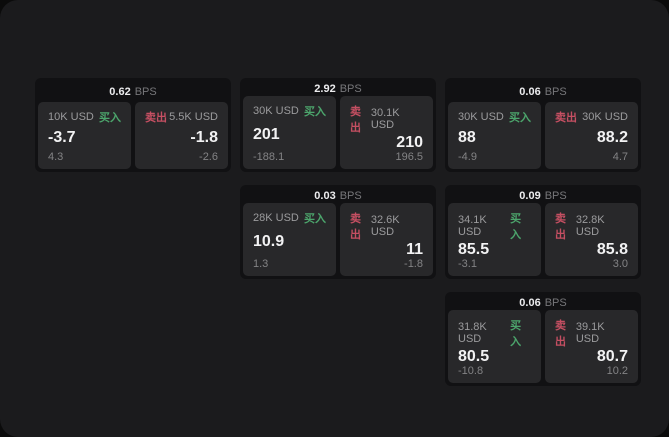 The image size is (669, 437). I want to click on sell-tile: 卖出 32.6K USD 11 -1.8, so click(386, 239).